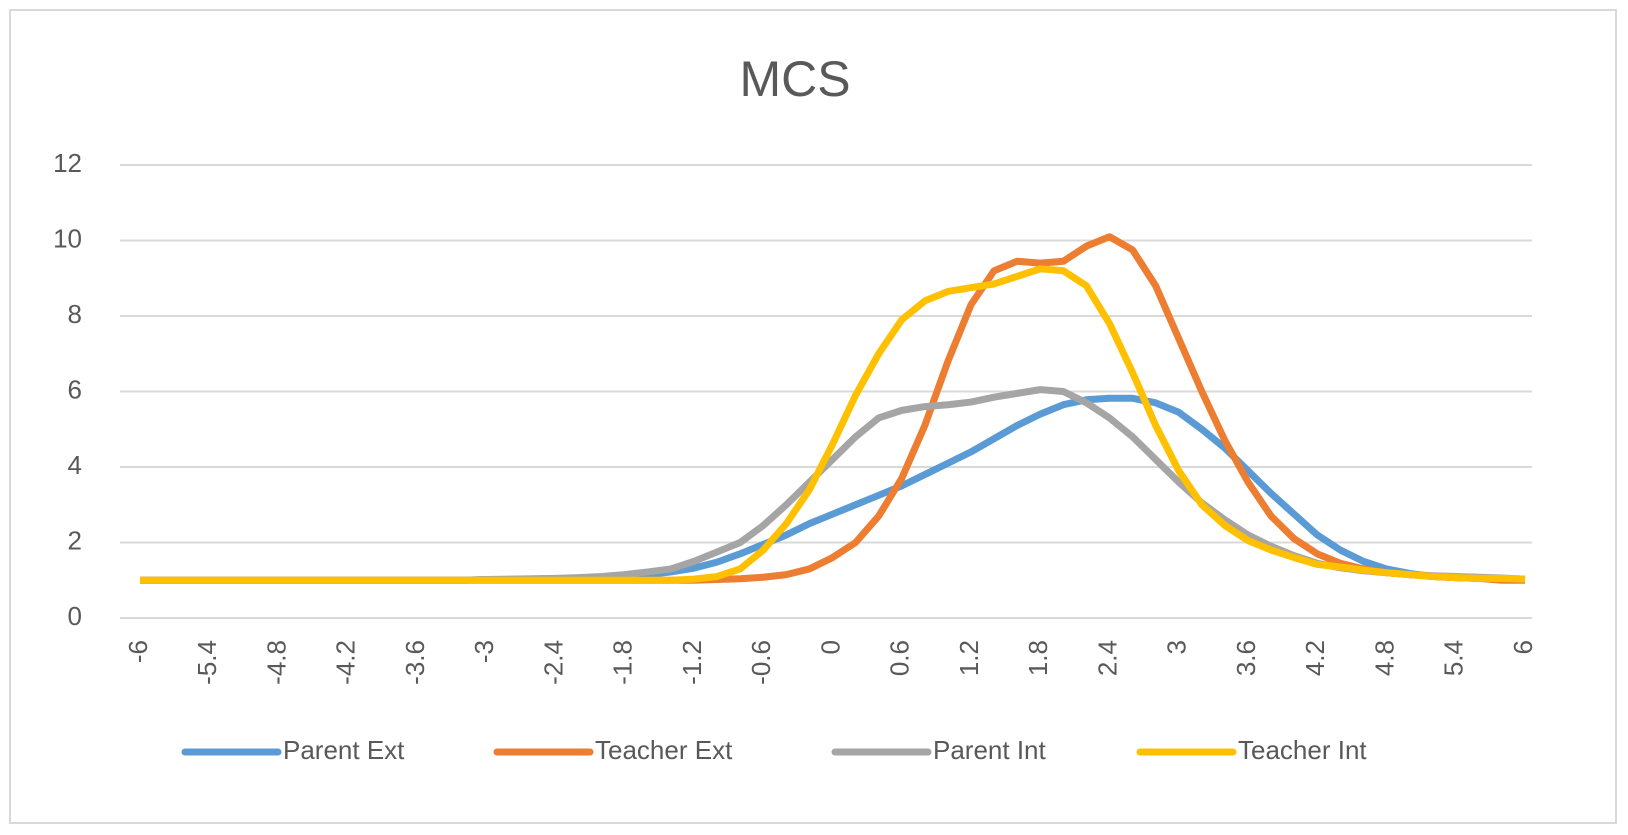 This screenshot has width=1628, height=835. I want to click on x-tick-label: -1.2, so click(692, 662).